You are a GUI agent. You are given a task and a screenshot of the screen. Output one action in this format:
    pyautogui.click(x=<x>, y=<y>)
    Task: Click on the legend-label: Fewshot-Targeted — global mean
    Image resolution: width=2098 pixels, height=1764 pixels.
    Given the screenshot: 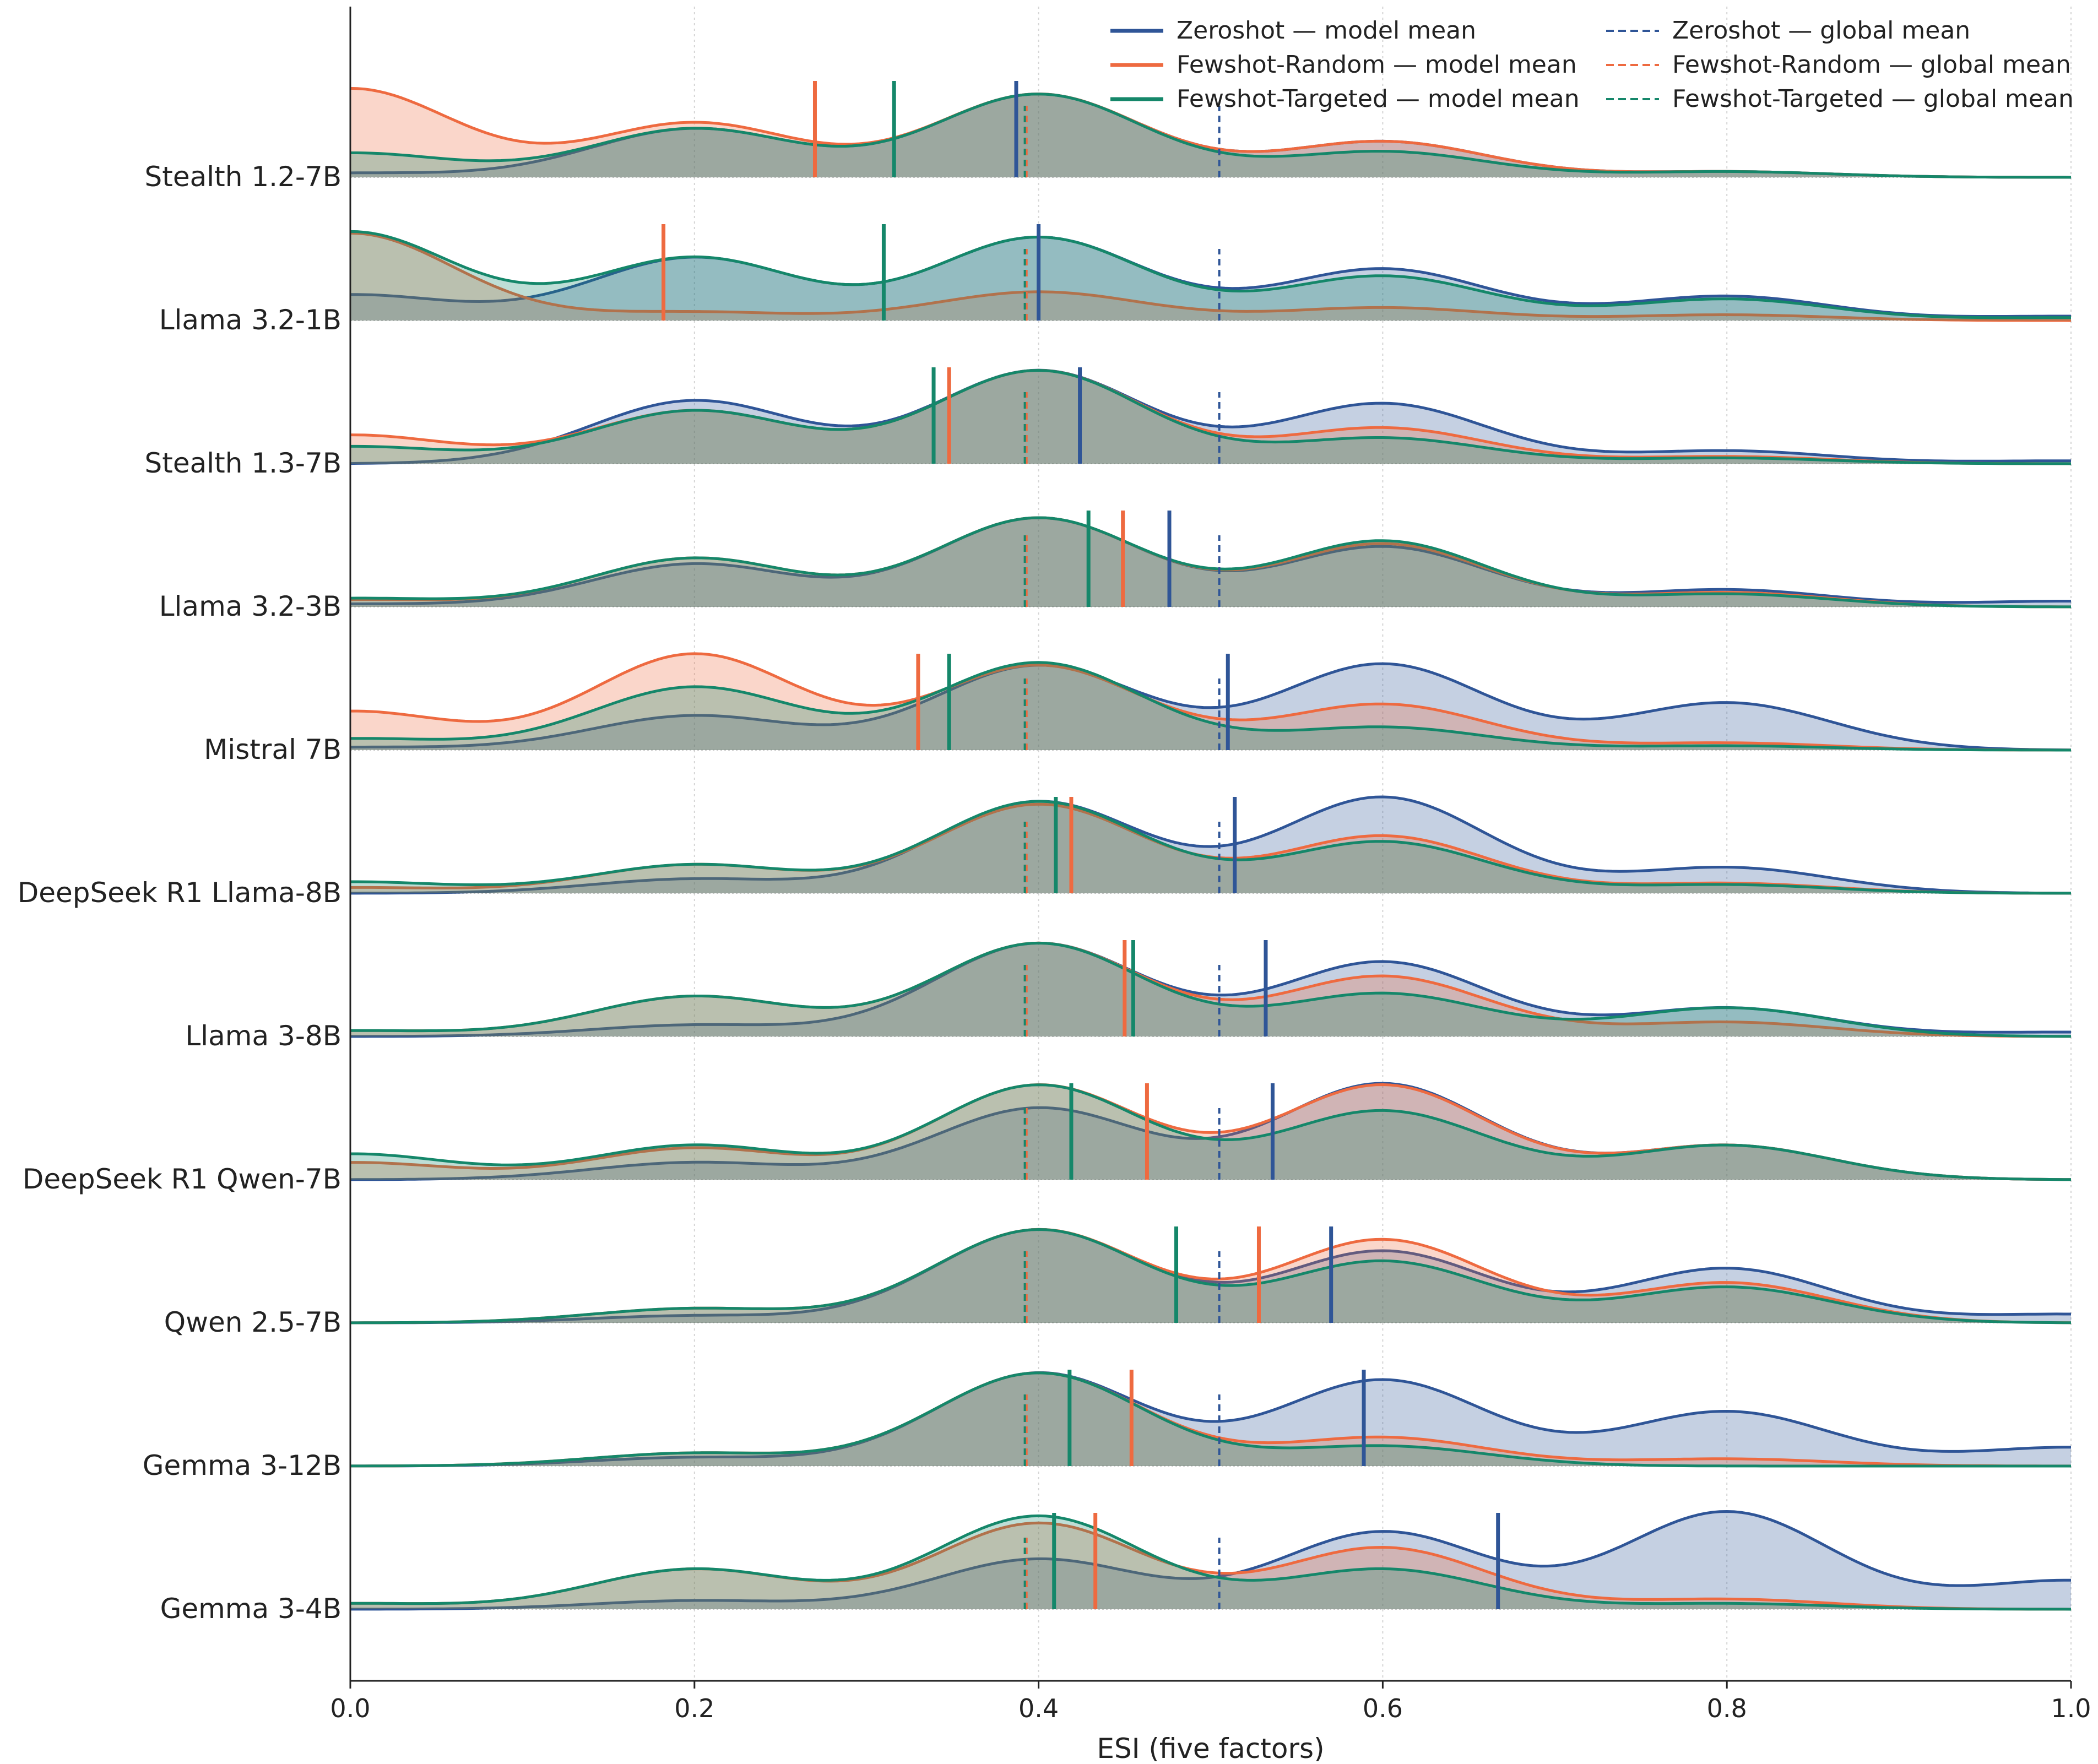 What is the action you would take?
    pyautogui.click(x=1873, y=99)
    